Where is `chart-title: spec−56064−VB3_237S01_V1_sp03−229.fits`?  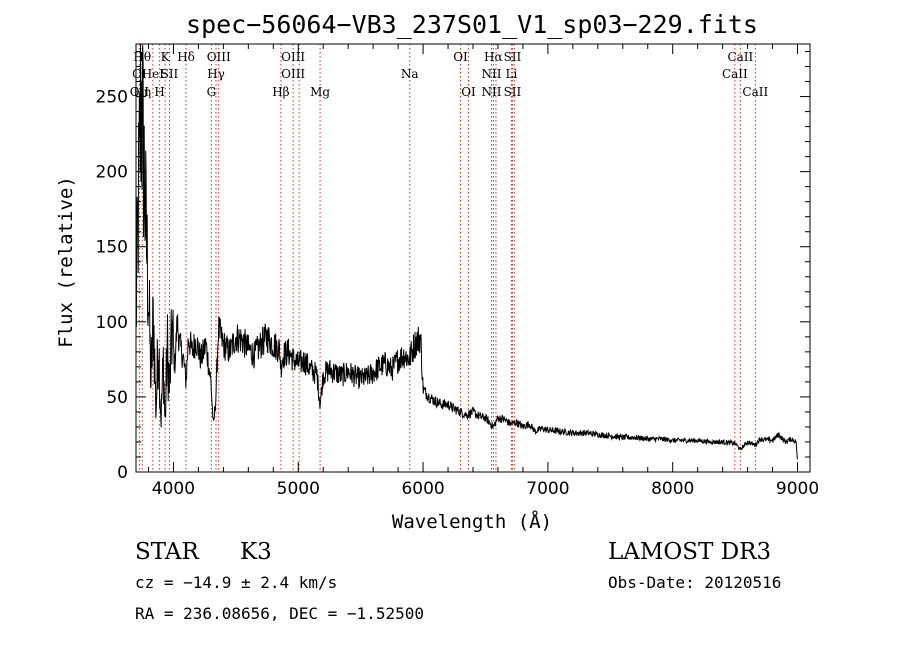 chart-title: spec−56064−VB3_237S01_V1_sp03−229.fits is located at coordinates (472, 24).